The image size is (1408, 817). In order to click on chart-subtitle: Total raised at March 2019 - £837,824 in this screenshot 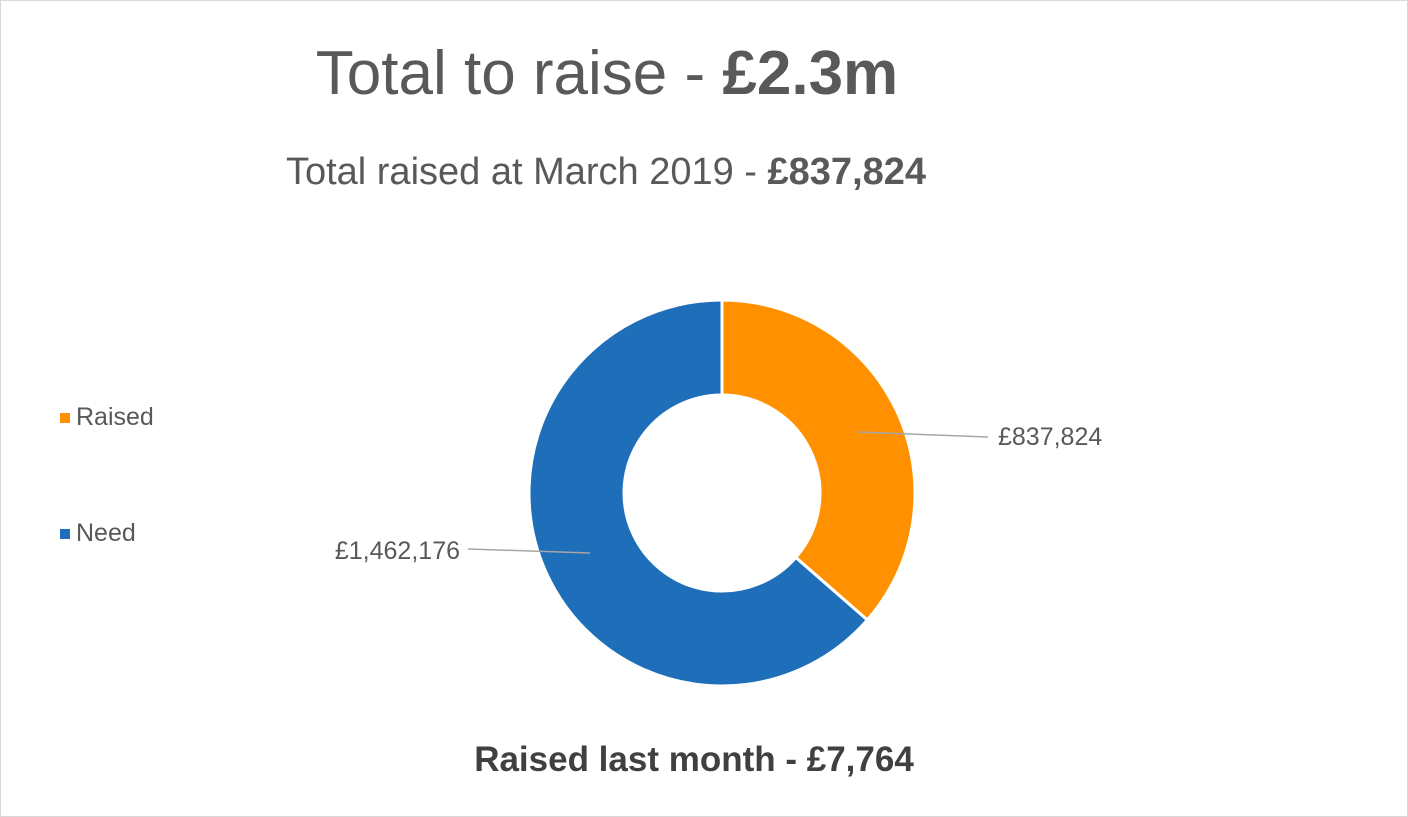, I will do `click(606, 172)`.